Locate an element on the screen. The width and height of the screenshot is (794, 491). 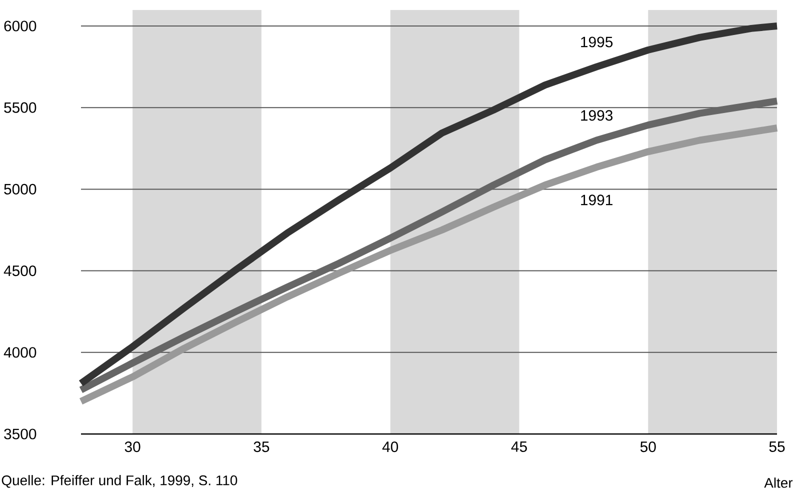
x-tick-label: 45 is located at coordinates (519, 447).